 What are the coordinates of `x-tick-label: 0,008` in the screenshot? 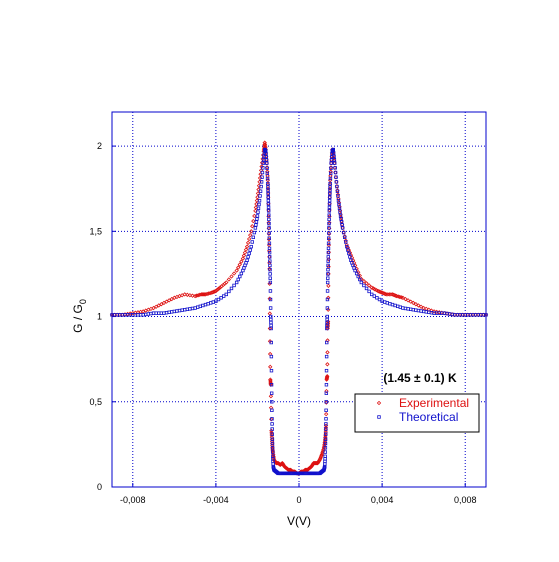 It's located at (465, 500).